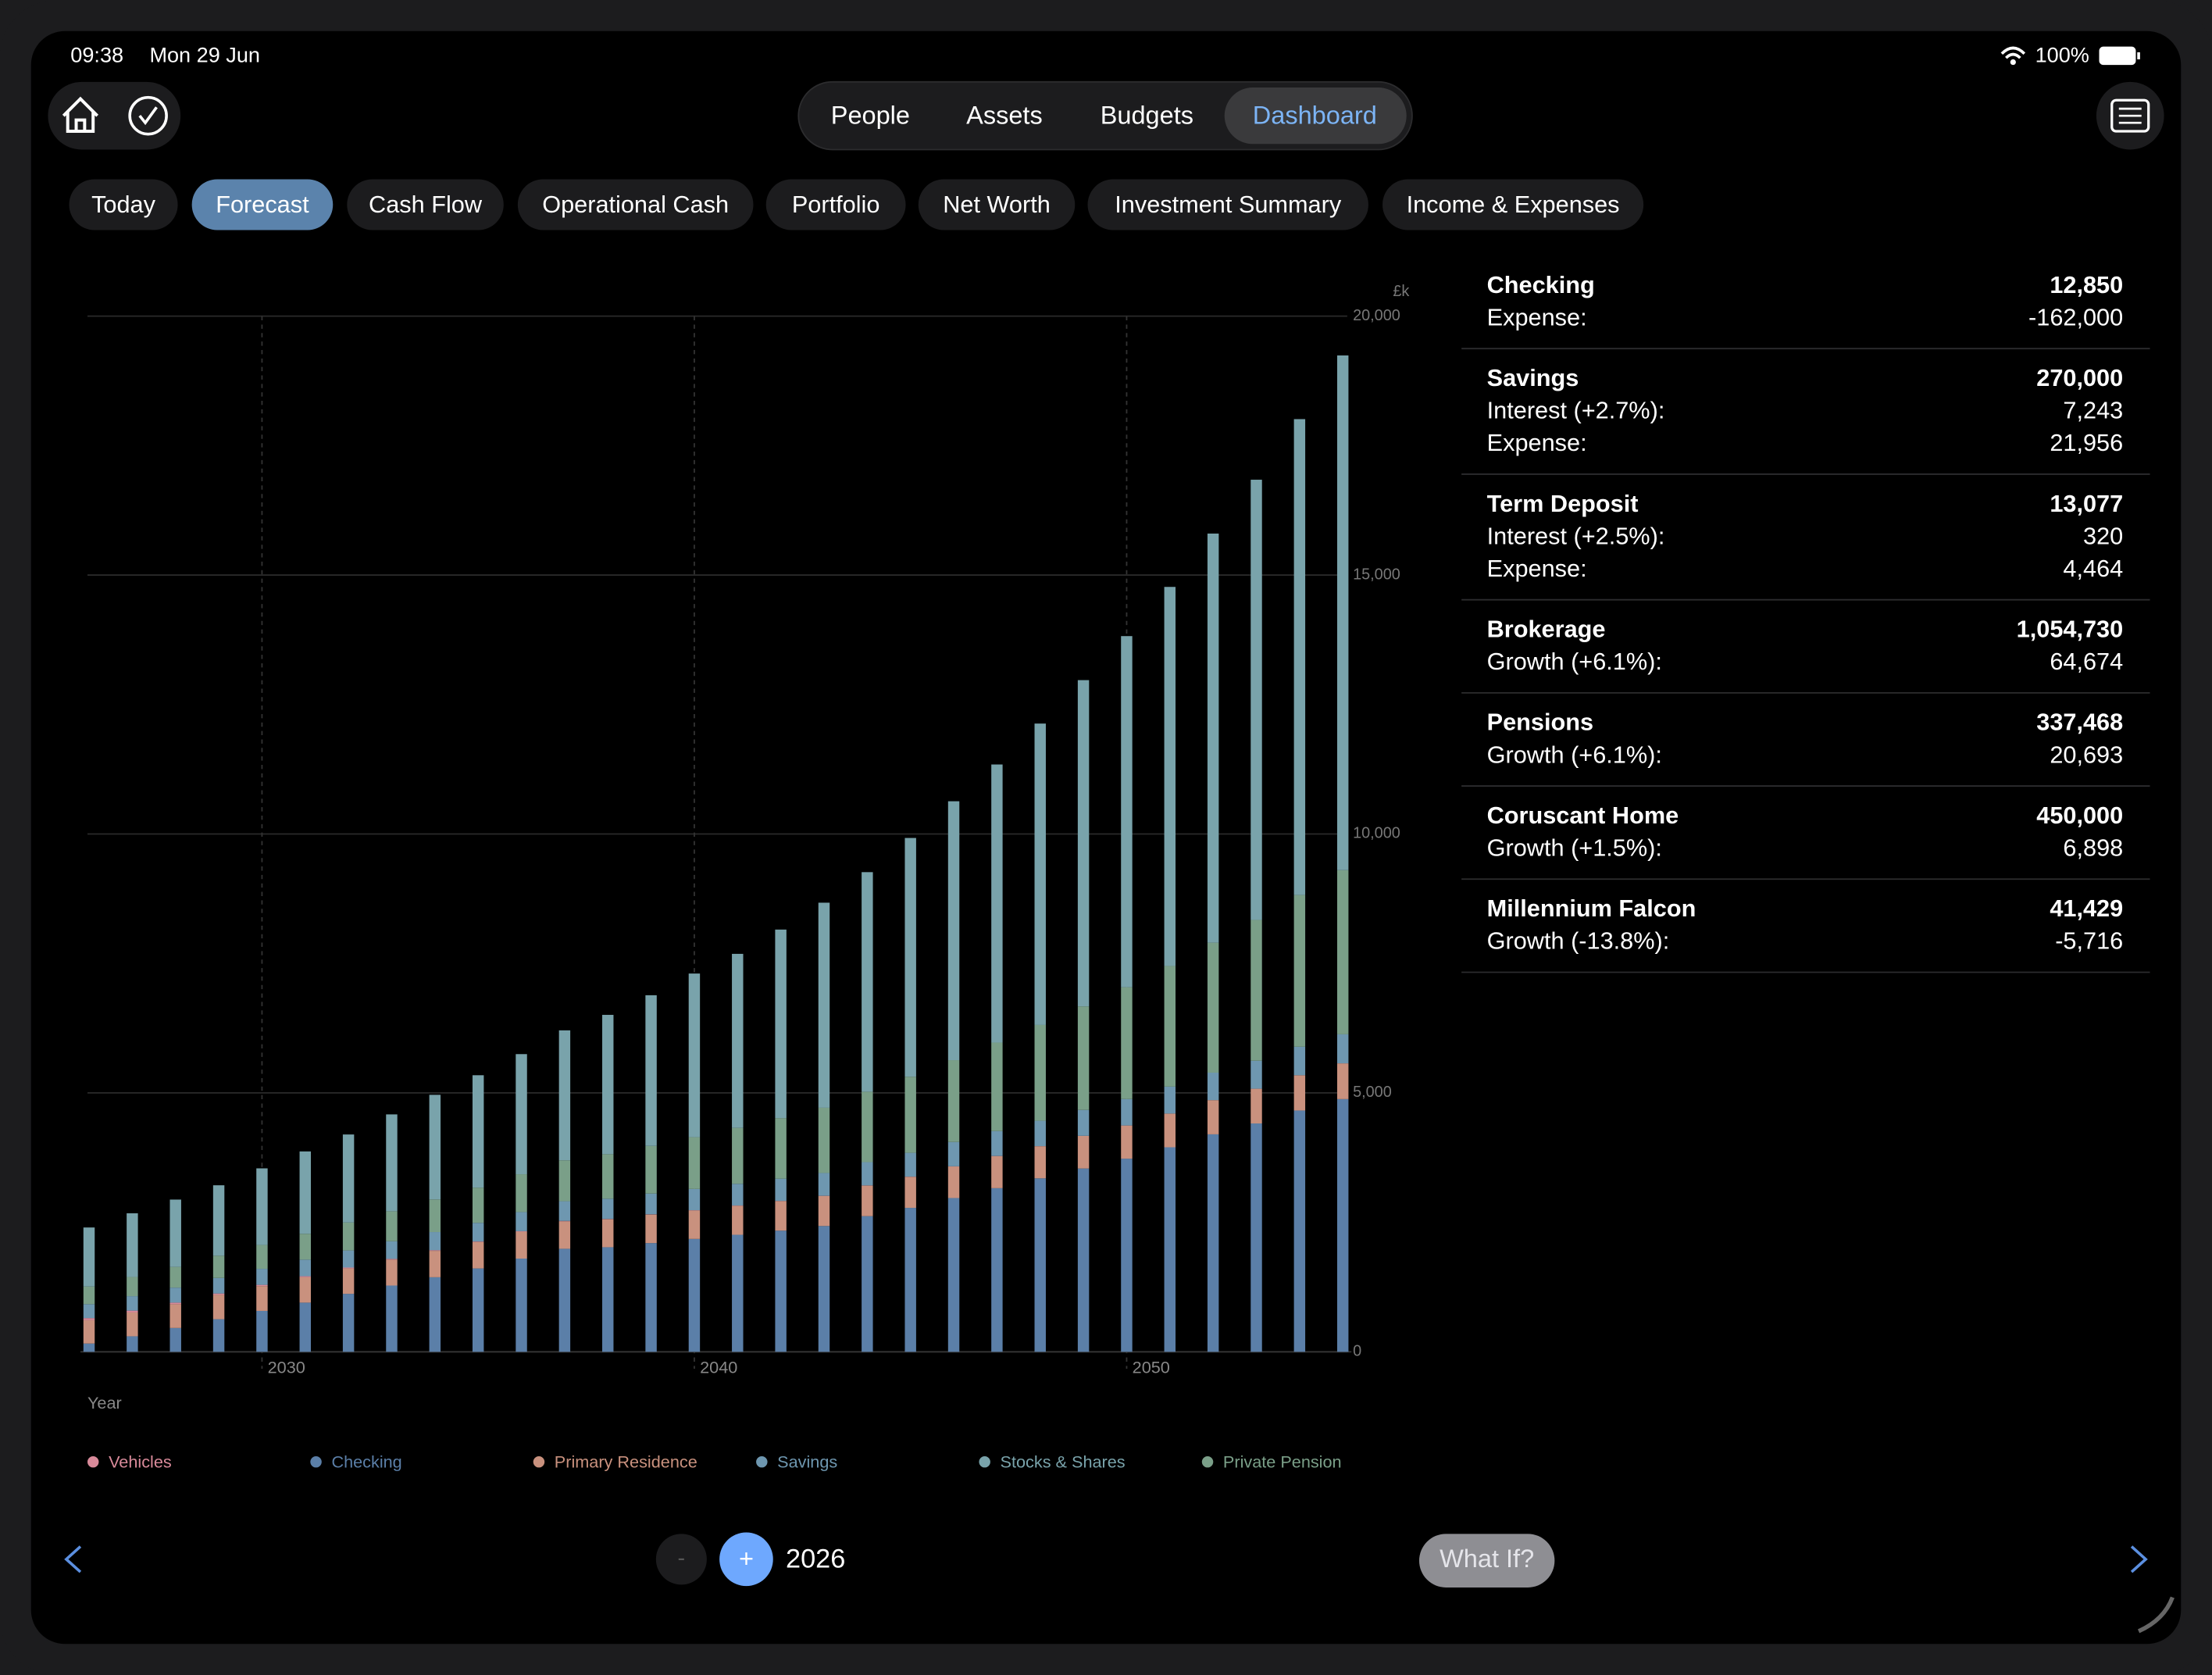 This screenshot has width=2212, height=1675. Describe the element at coordinates (1004, 116) in the screenshot. I see `nav-tab: Assets` at that location.